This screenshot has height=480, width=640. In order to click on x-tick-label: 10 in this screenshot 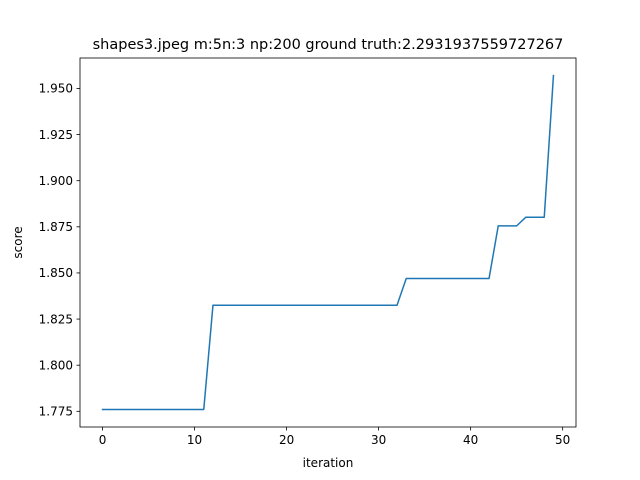, I will do `click(194, 440)`.